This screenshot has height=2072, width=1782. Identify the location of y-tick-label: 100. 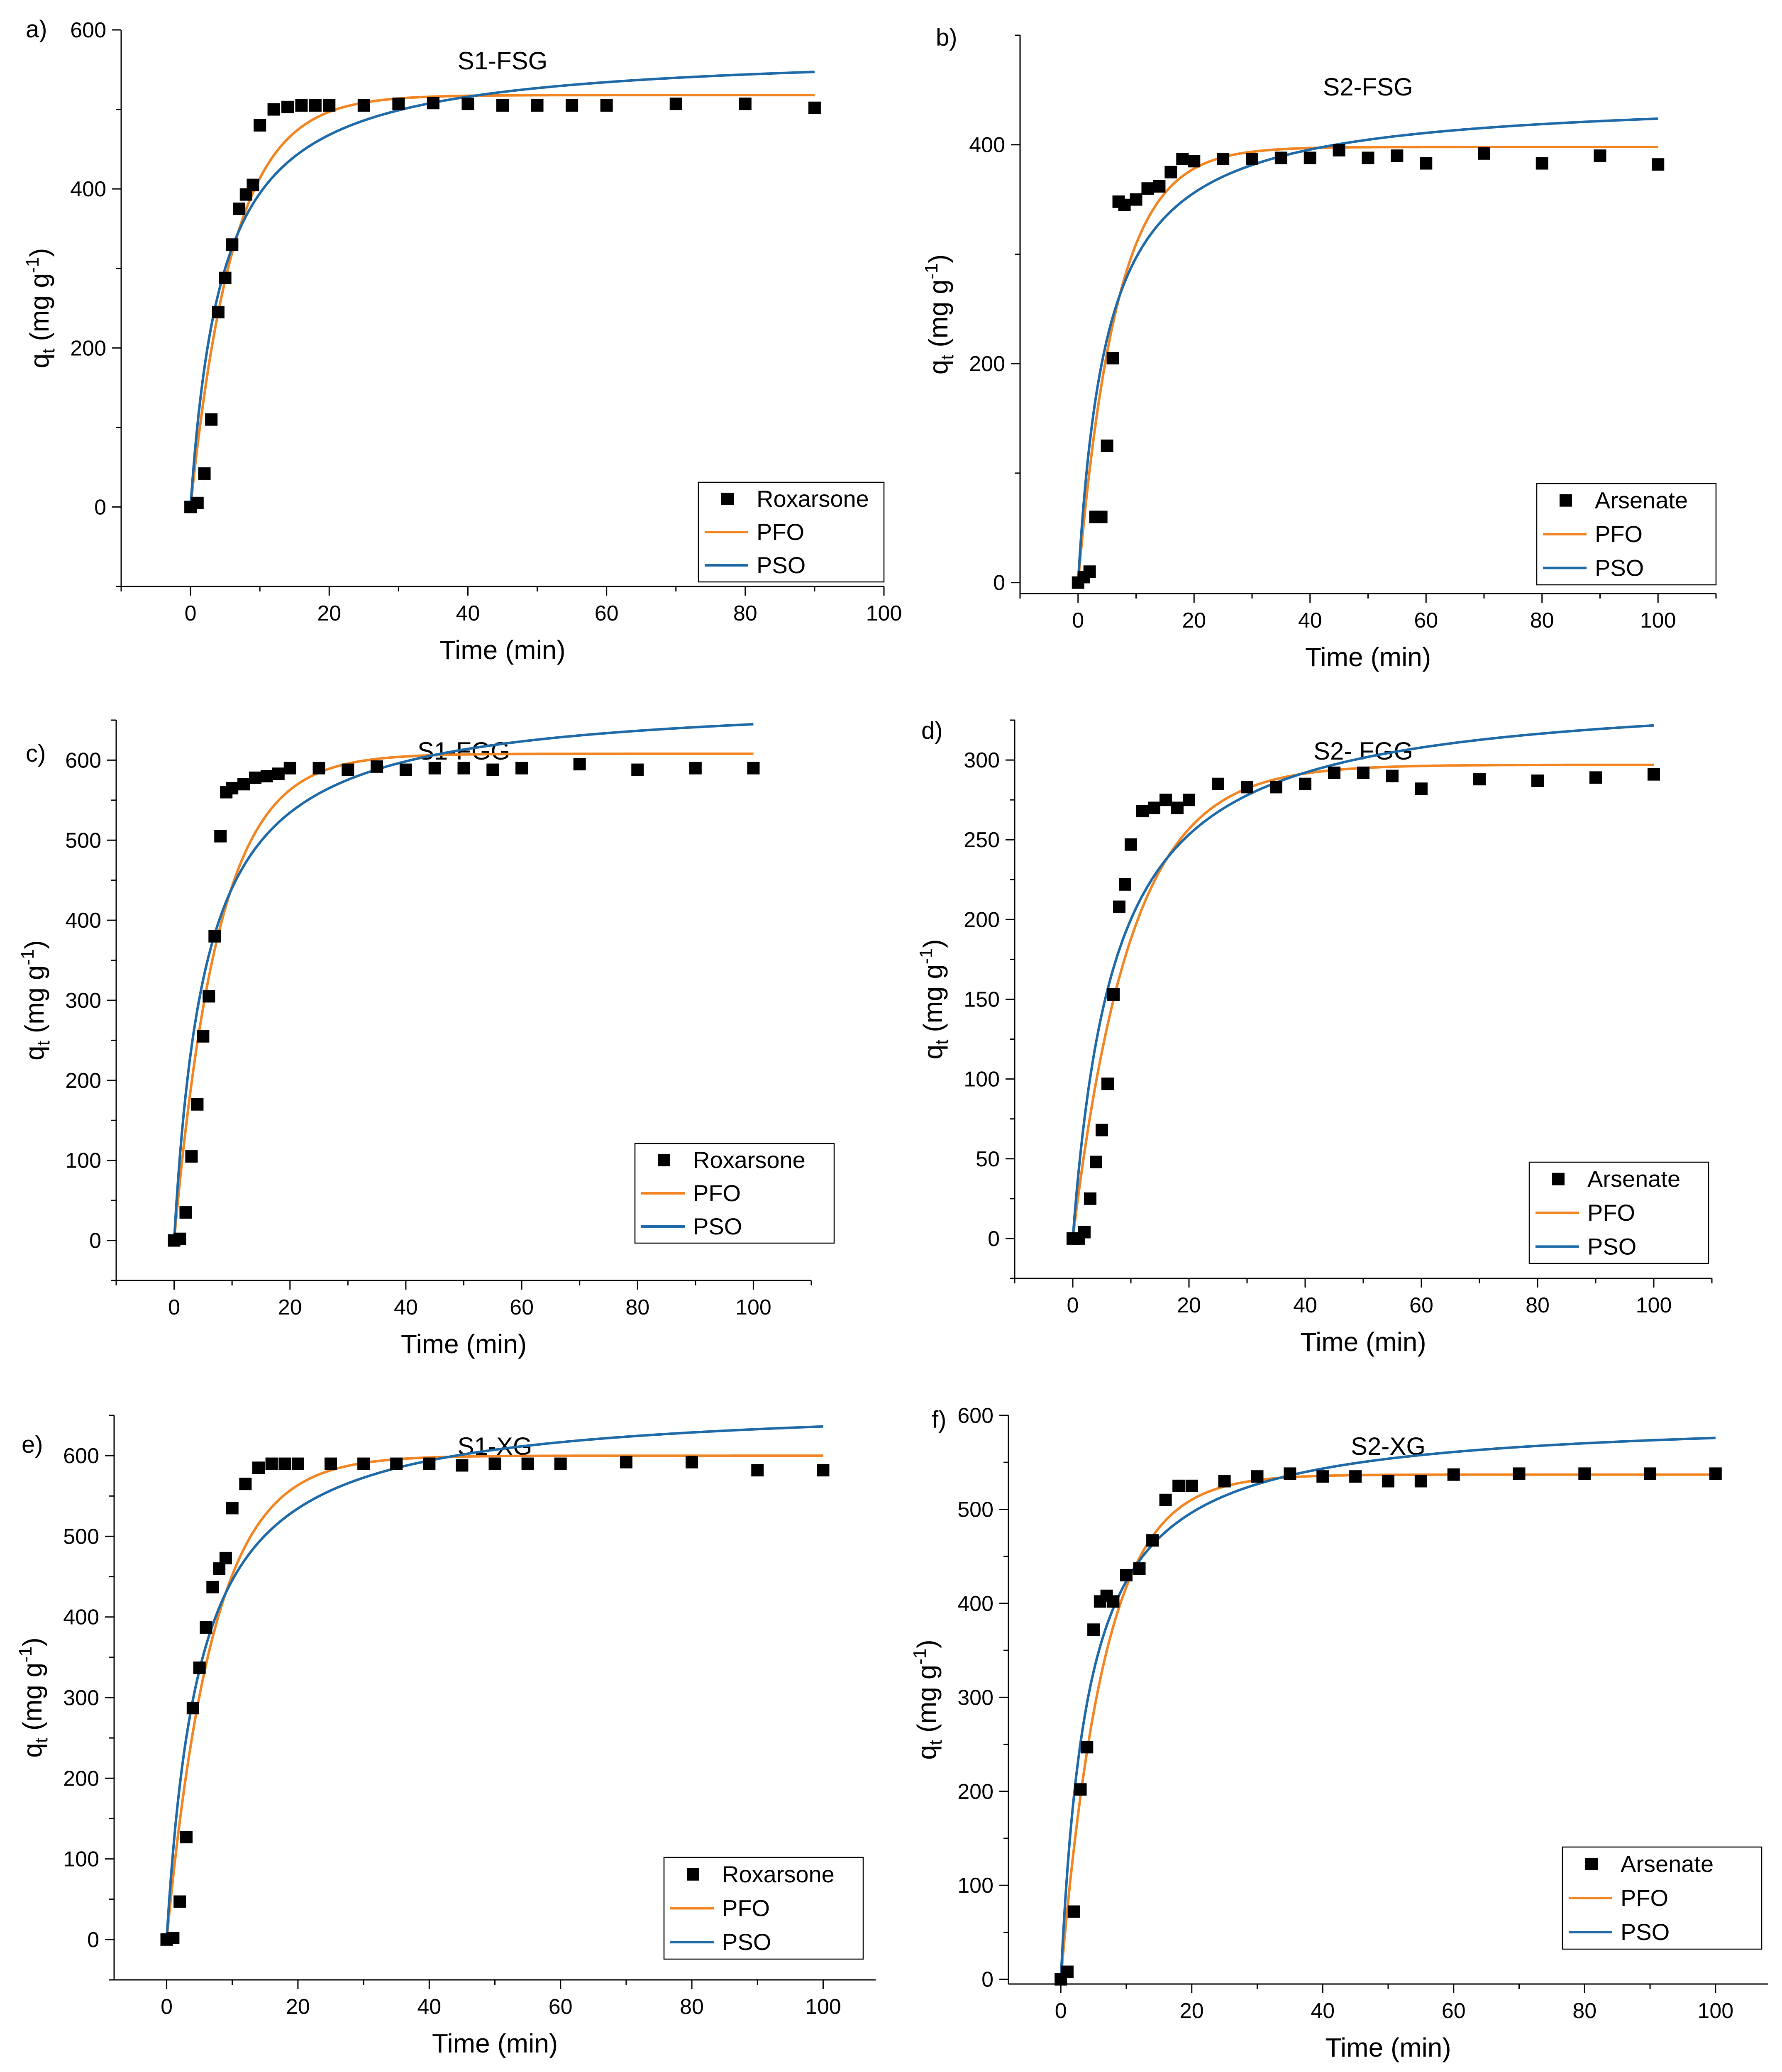
(81, 1860).